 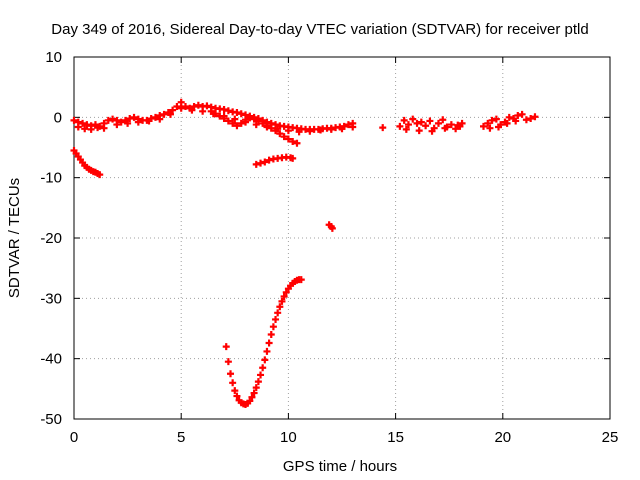 What do you see at coordinates (181, 437) in the screenshot?
I see `x-tick-label: 5` at bounding box center [181, 437].